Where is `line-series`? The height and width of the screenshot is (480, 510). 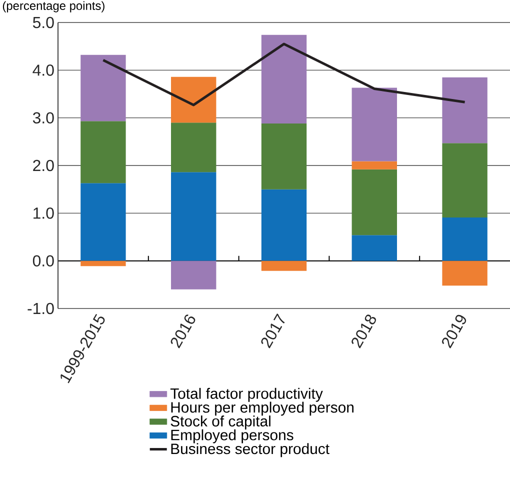
line-series is located at coordinates (284, 74).